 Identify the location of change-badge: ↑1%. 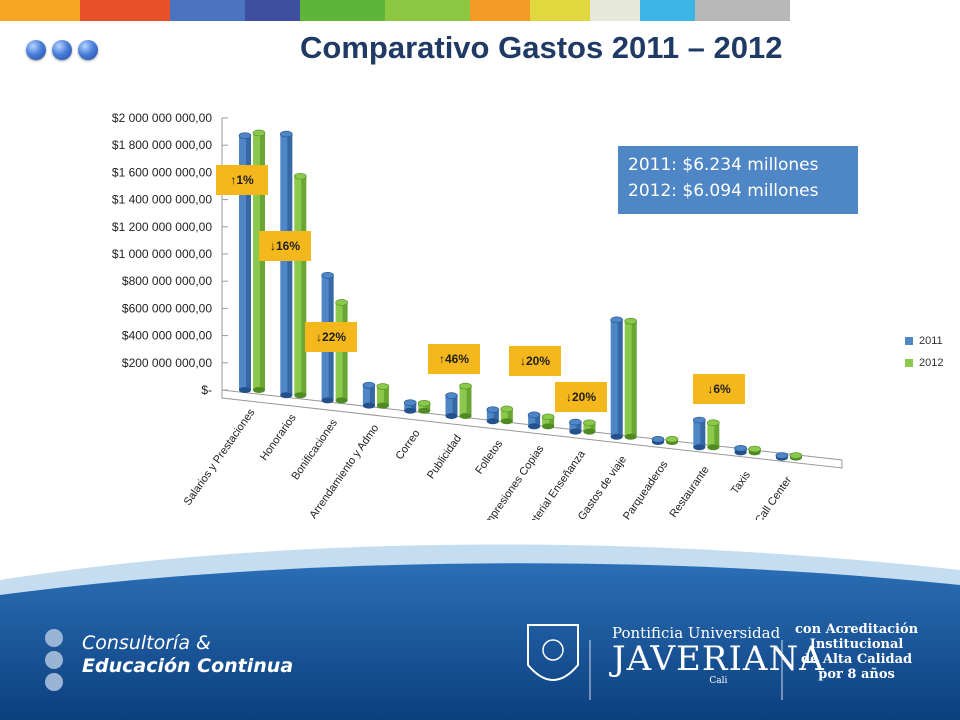
(242, 180).